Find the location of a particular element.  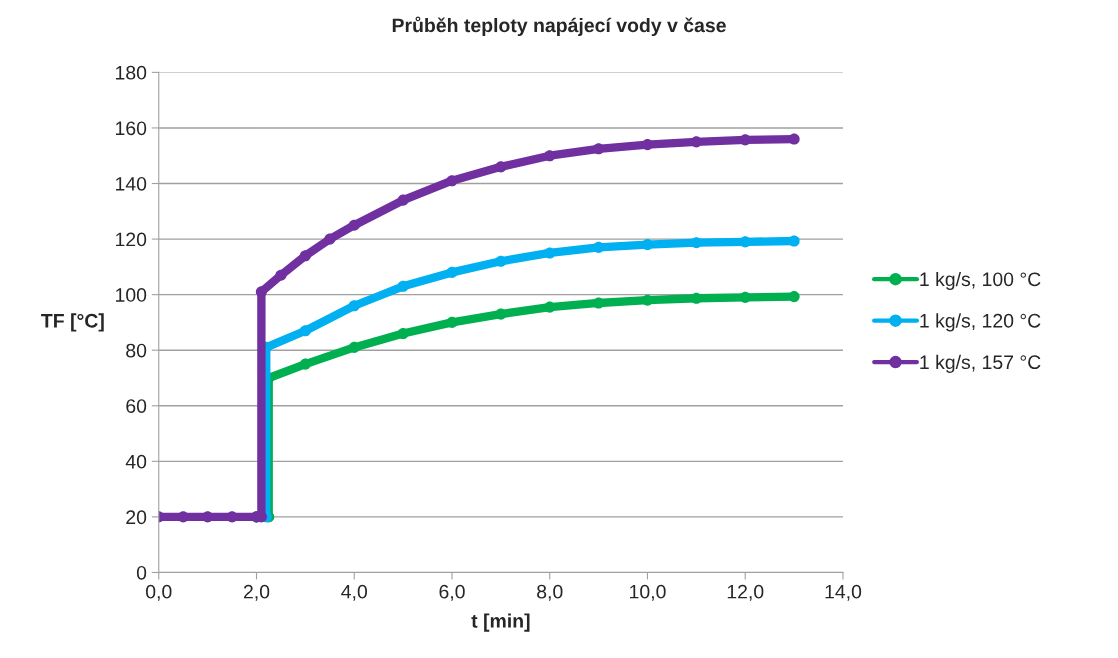

legend-label: 1 kg/s, 120 °C is located at coordinates (980, 322).